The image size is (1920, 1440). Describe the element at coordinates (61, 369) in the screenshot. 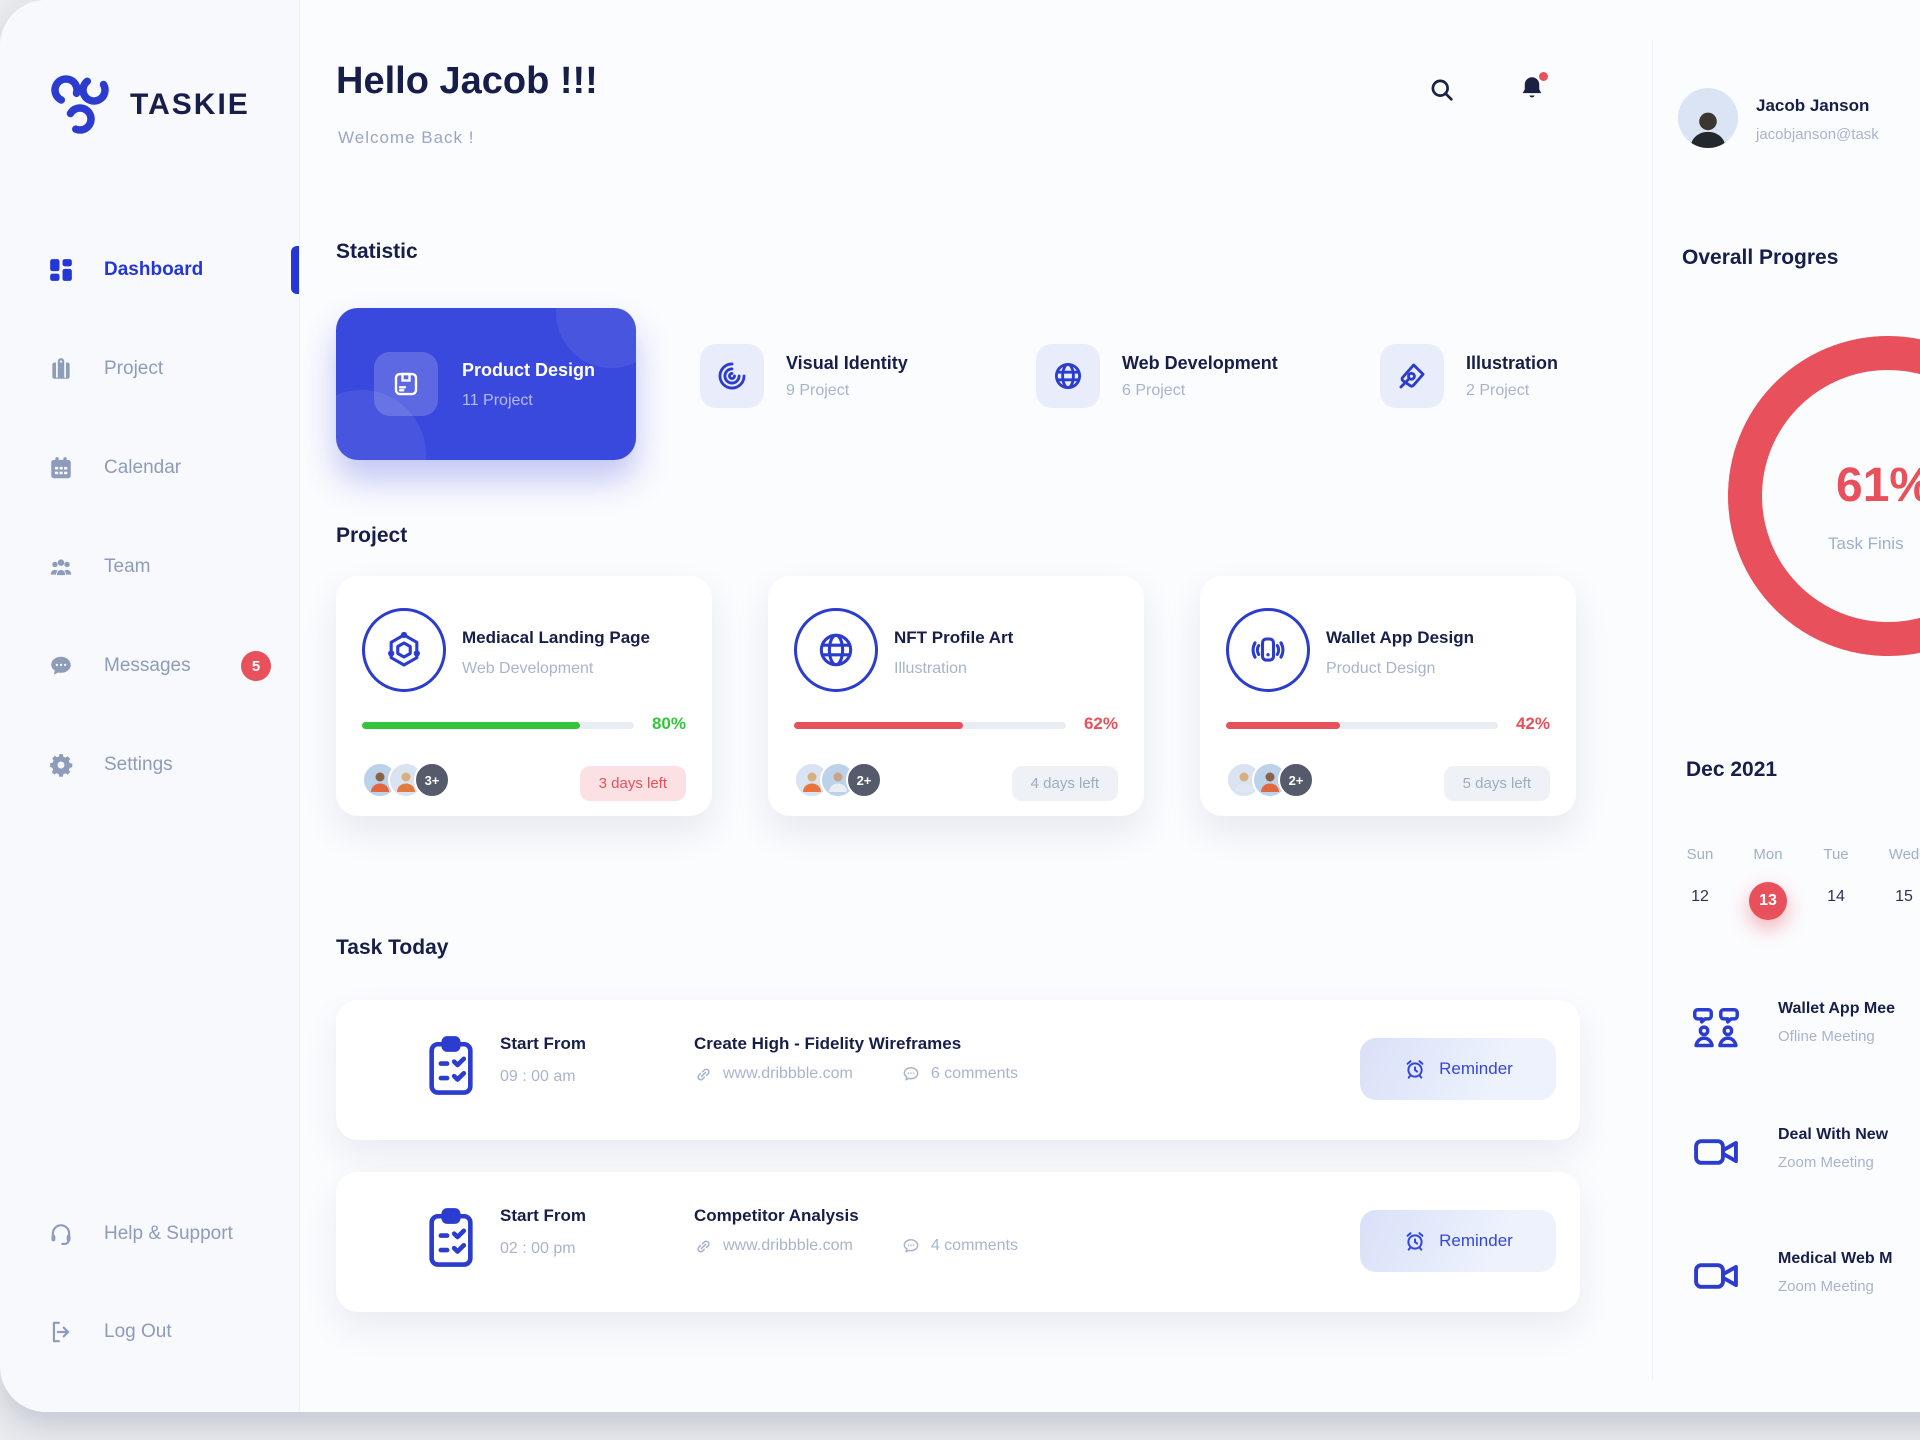

I see `briefcase-icon` at that location.